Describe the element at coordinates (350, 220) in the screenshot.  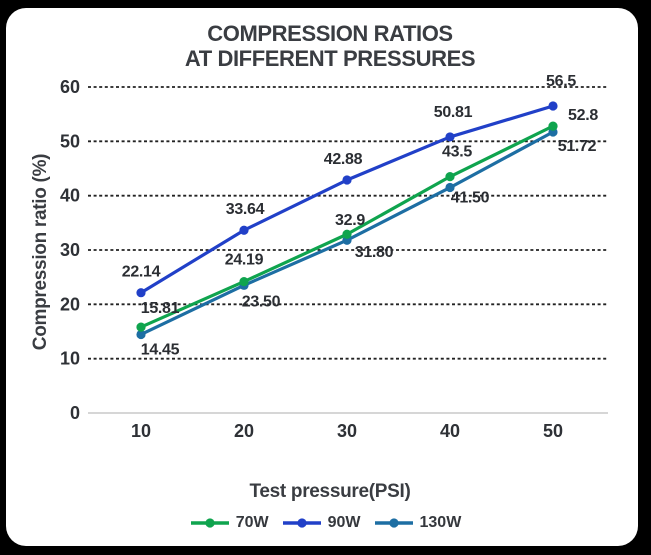
I see `data-label-70w-30: 32.9` at that location.